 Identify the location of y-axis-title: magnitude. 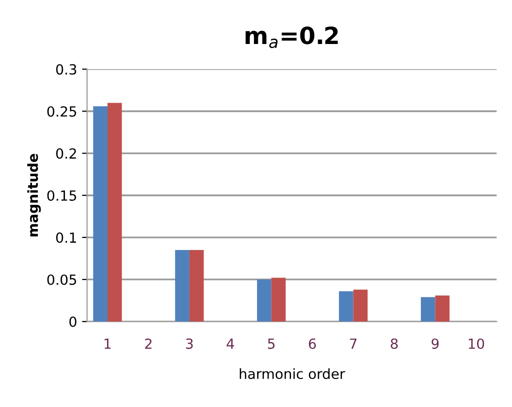
(34, 195).